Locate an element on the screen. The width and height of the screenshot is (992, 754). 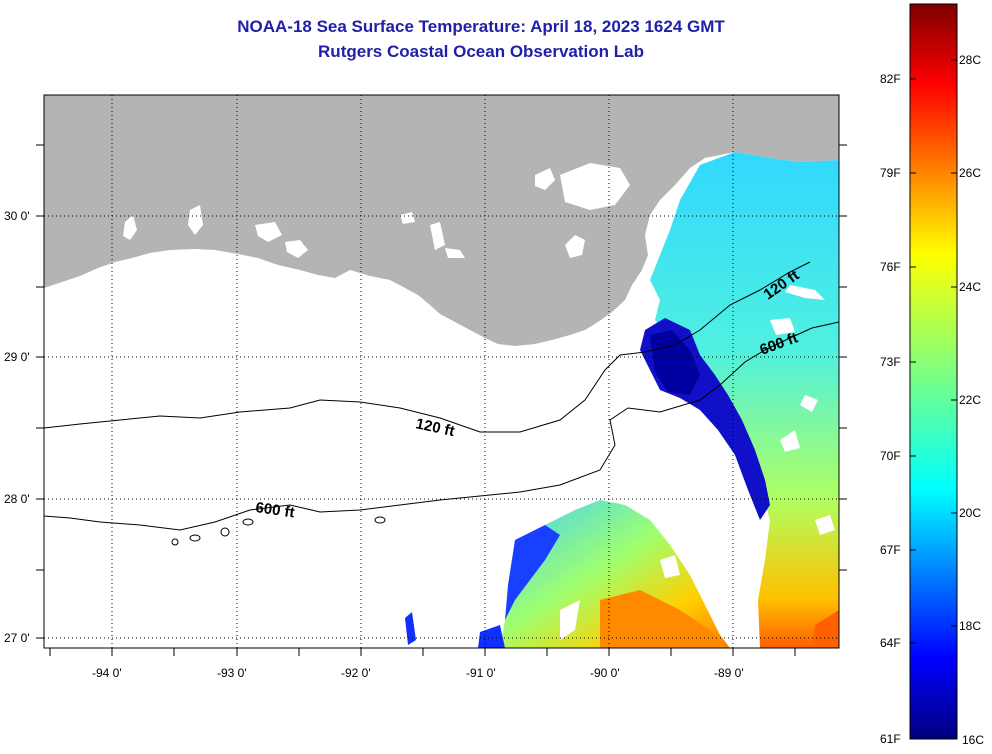
y-tick-label: 28 0' is located at coordinates (17, 499).